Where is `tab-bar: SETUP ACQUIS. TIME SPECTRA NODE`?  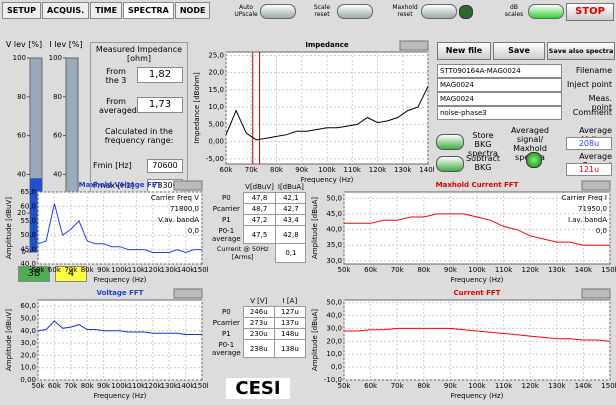 tab-bar: SETUP ACQUIS. TIME SPECTRA NODE is located at coordinates (106, 10).